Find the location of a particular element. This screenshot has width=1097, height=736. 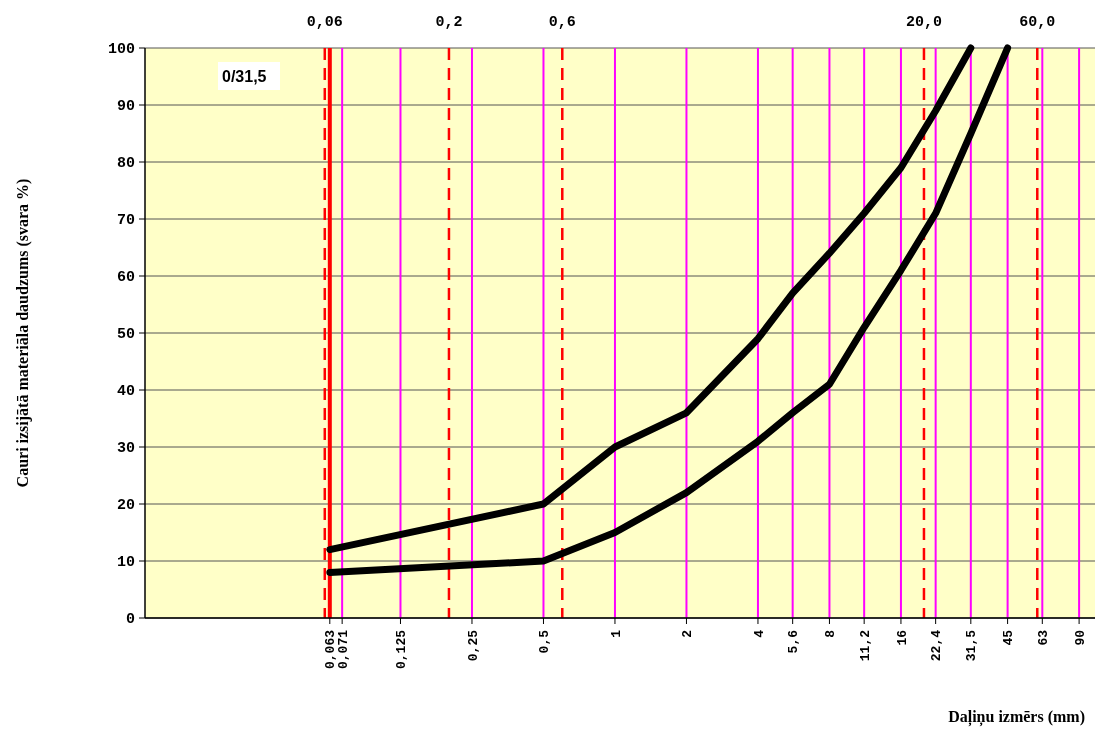

x-tick-label: 5,6 is located at coordinates (794, 641).